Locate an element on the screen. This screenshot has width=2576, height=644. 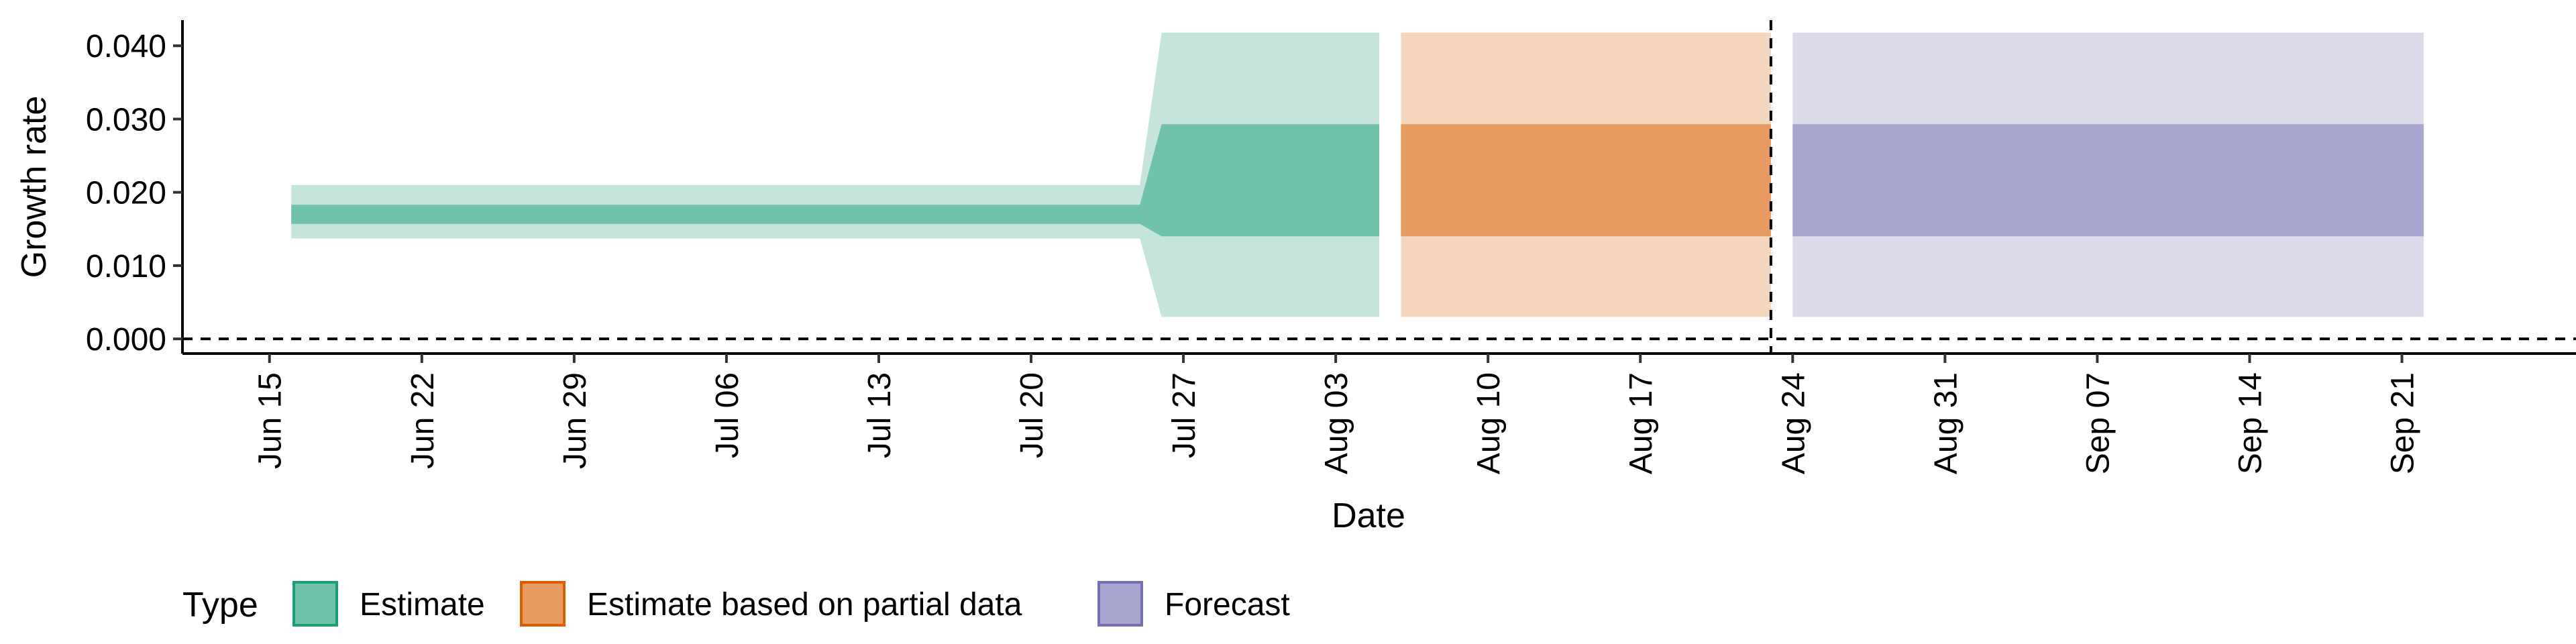
y-tick-label: 0.040 is located at coordinates (126, 46).